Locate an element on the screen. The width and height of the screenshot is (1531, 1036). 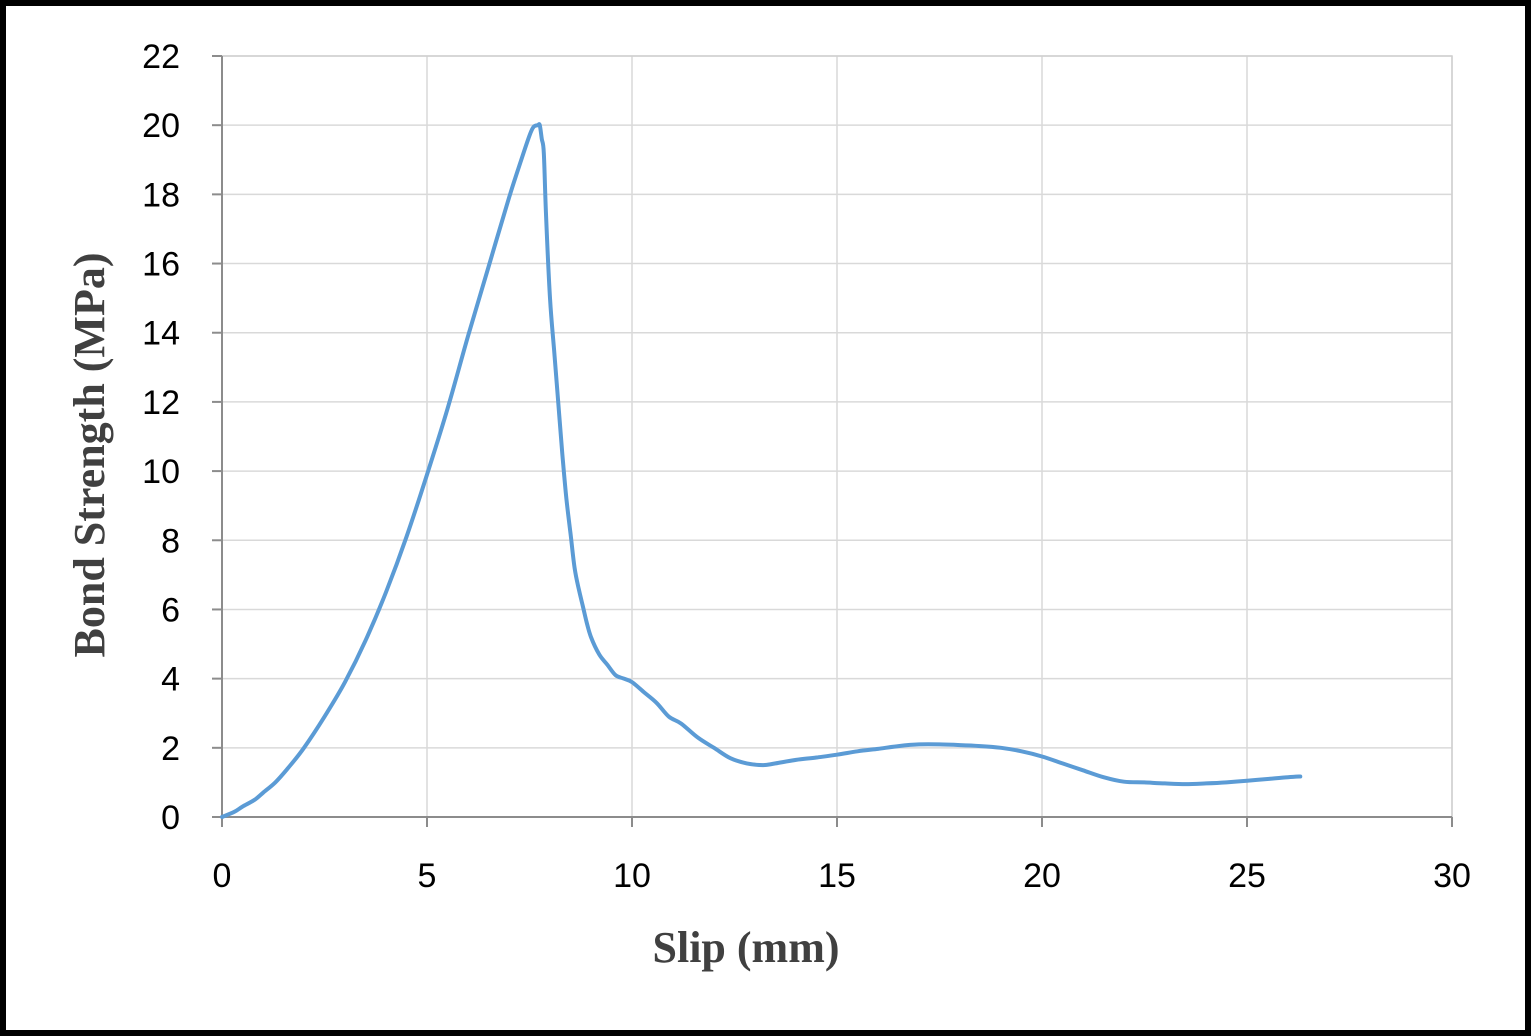
x-axis-title: Slip (mm) is located at coordinates (746, 947).